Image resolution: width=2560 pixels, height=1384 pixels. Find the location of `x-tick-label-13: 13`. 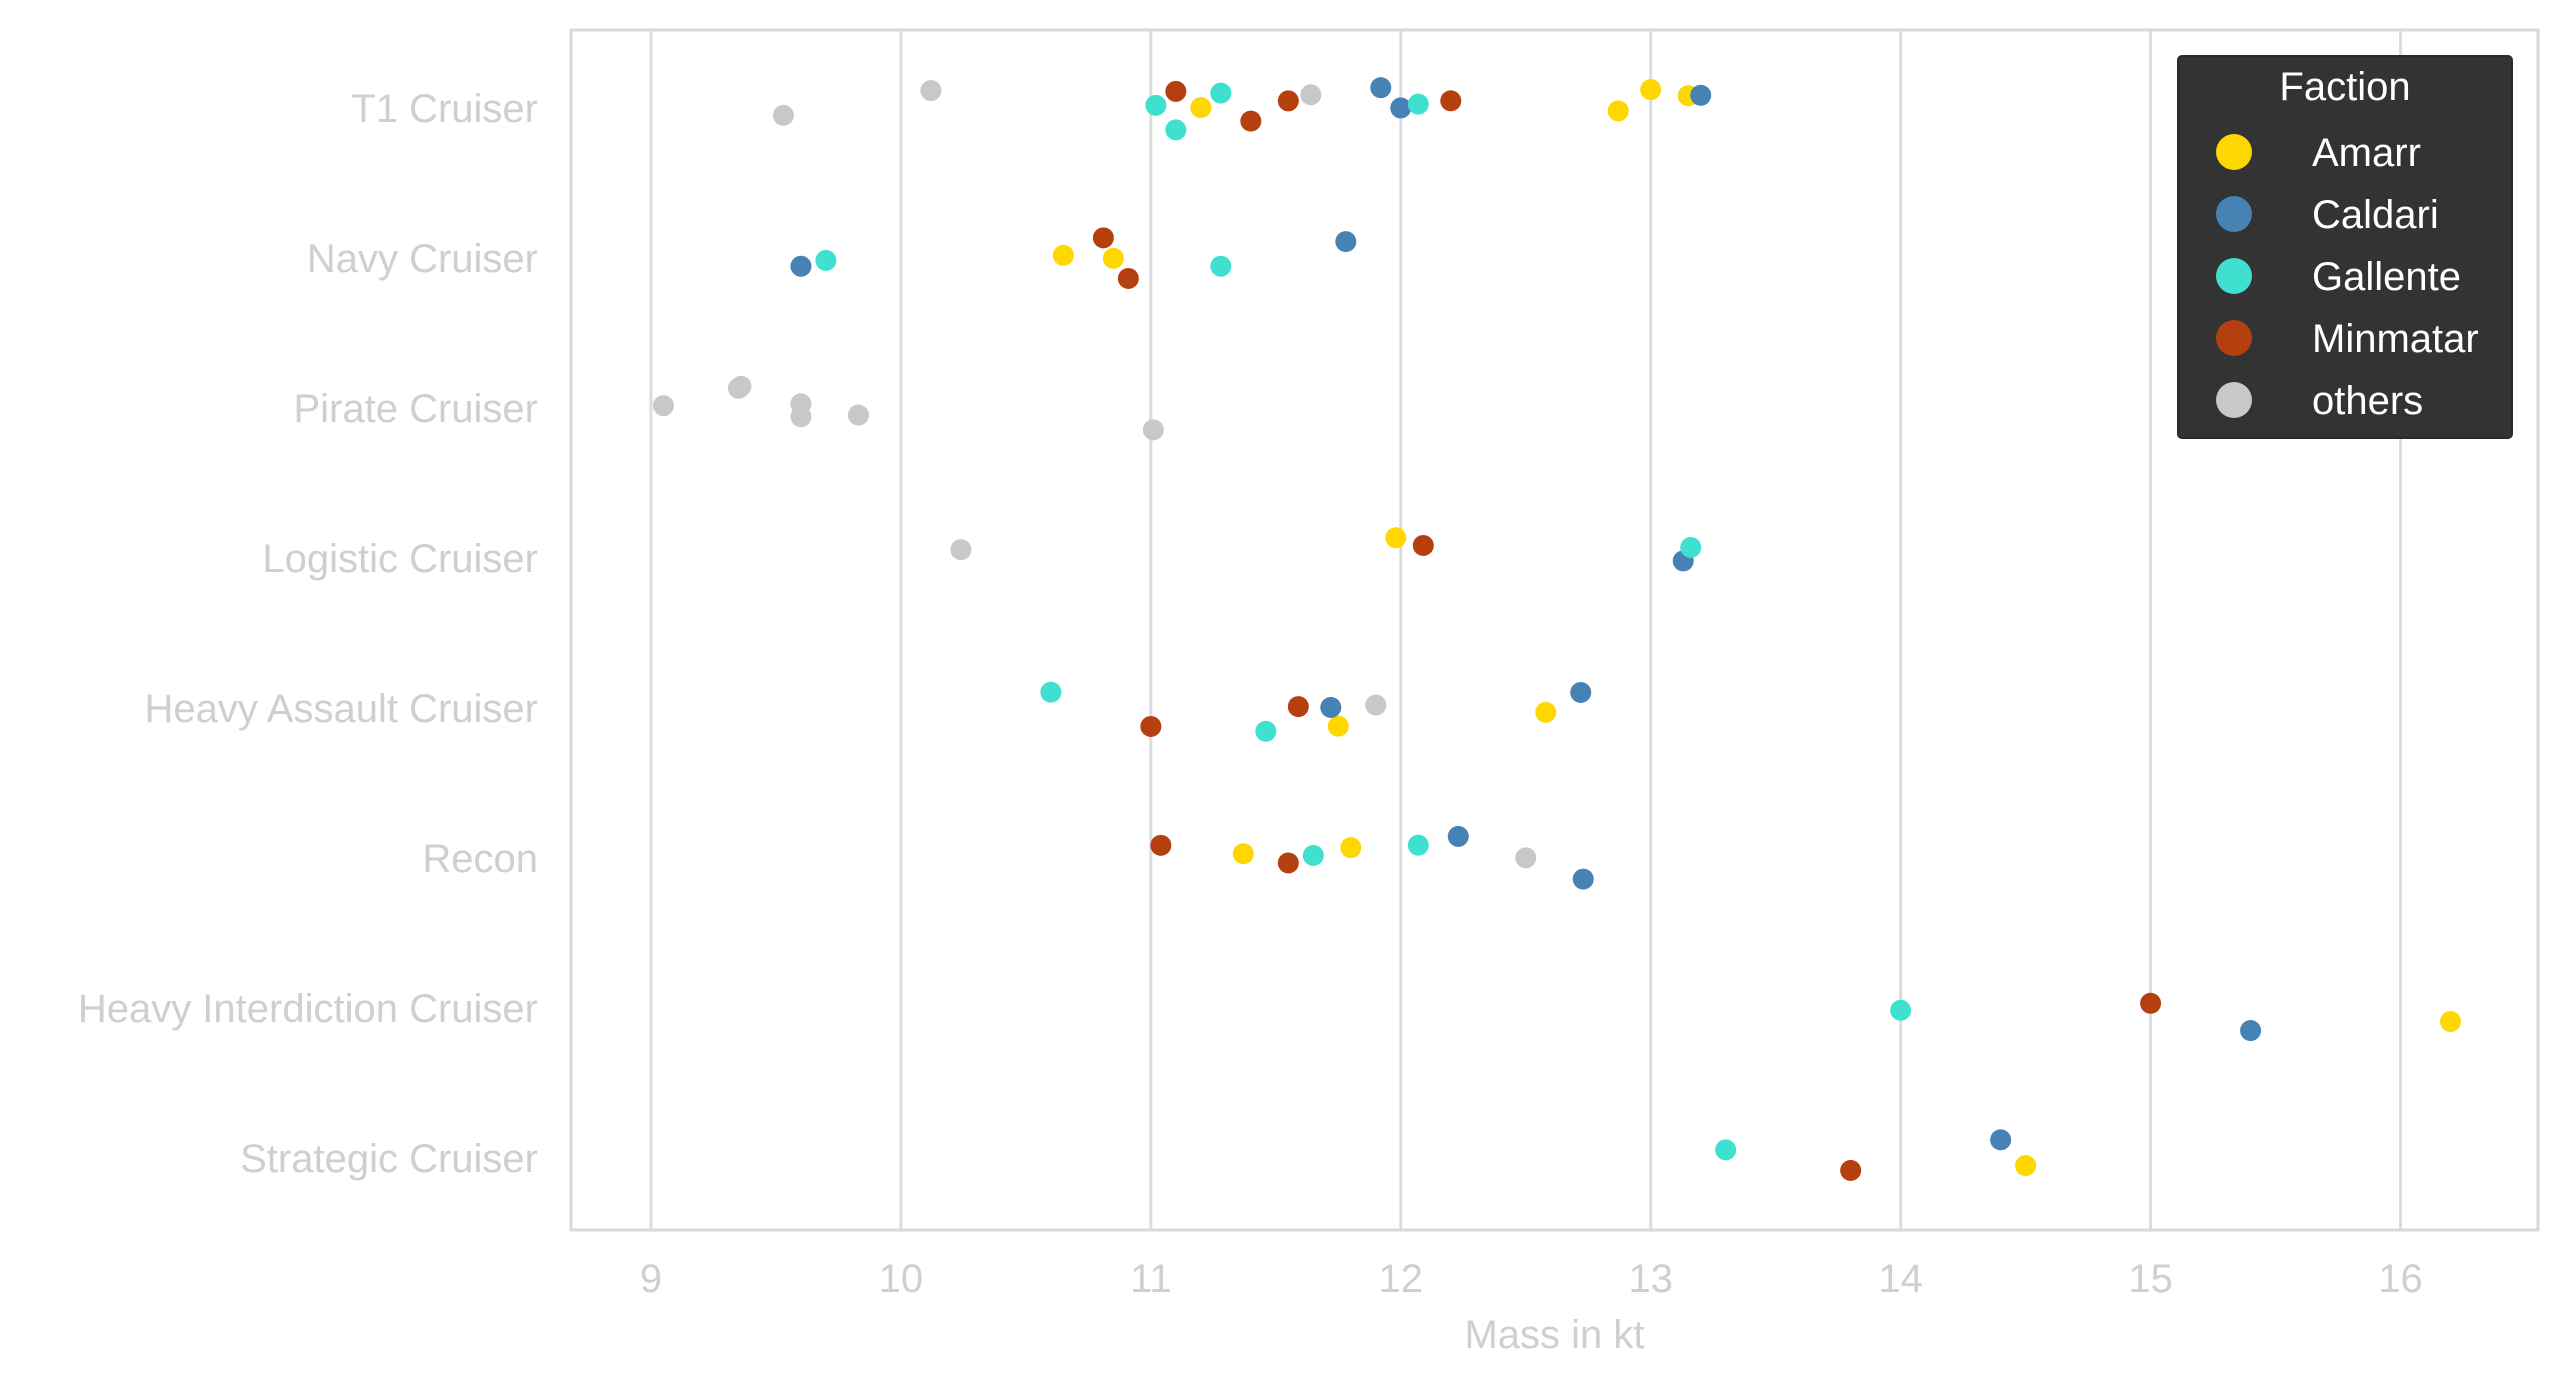

x-tick-label-13: 13 is located at coordinates (1650, 1279).